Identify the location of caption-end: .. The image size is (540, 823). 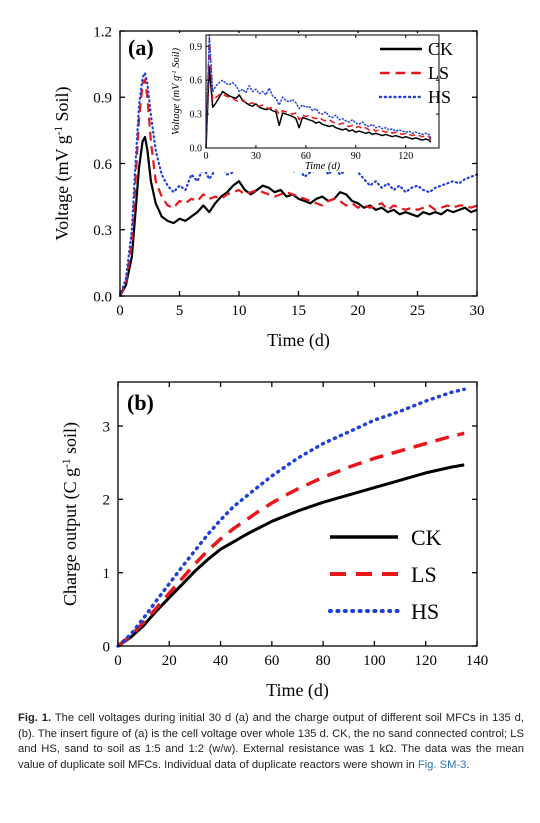
(468, 764).